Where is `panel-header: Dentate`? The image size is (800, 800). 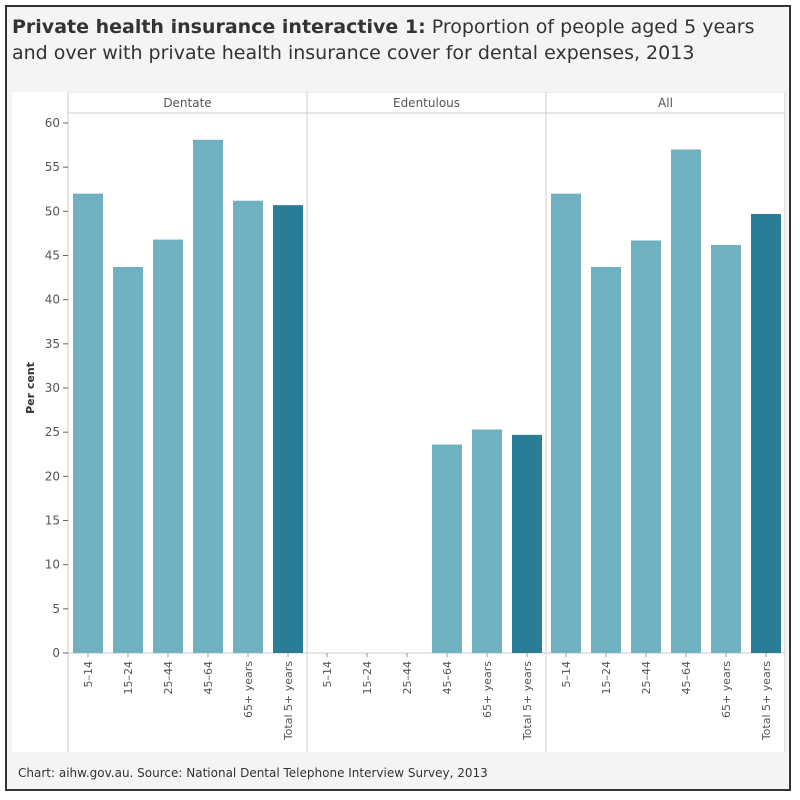 panel-header: Dentate is located at coordinates (187, 103).